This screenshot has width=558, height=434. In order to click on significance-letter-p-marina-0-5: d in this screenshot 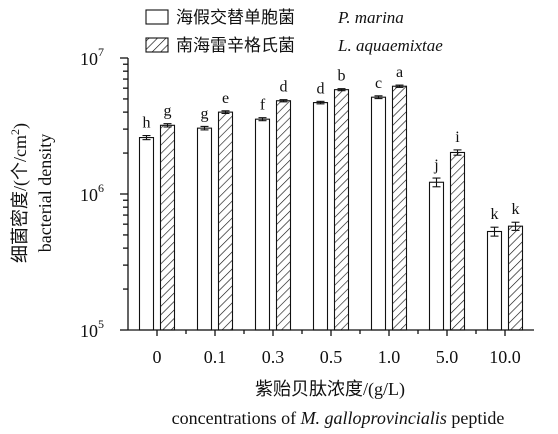, I will do `click(321, 88)`.